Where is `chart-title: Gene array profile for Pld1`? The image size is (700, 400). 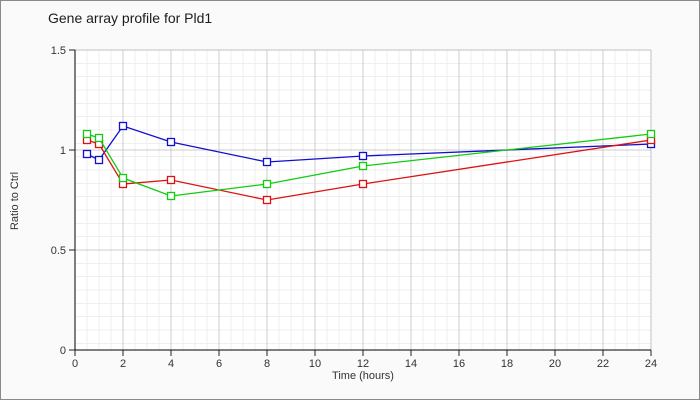 chart-title: Gene array profile for Pld1 is located at coordinates (130, 18).